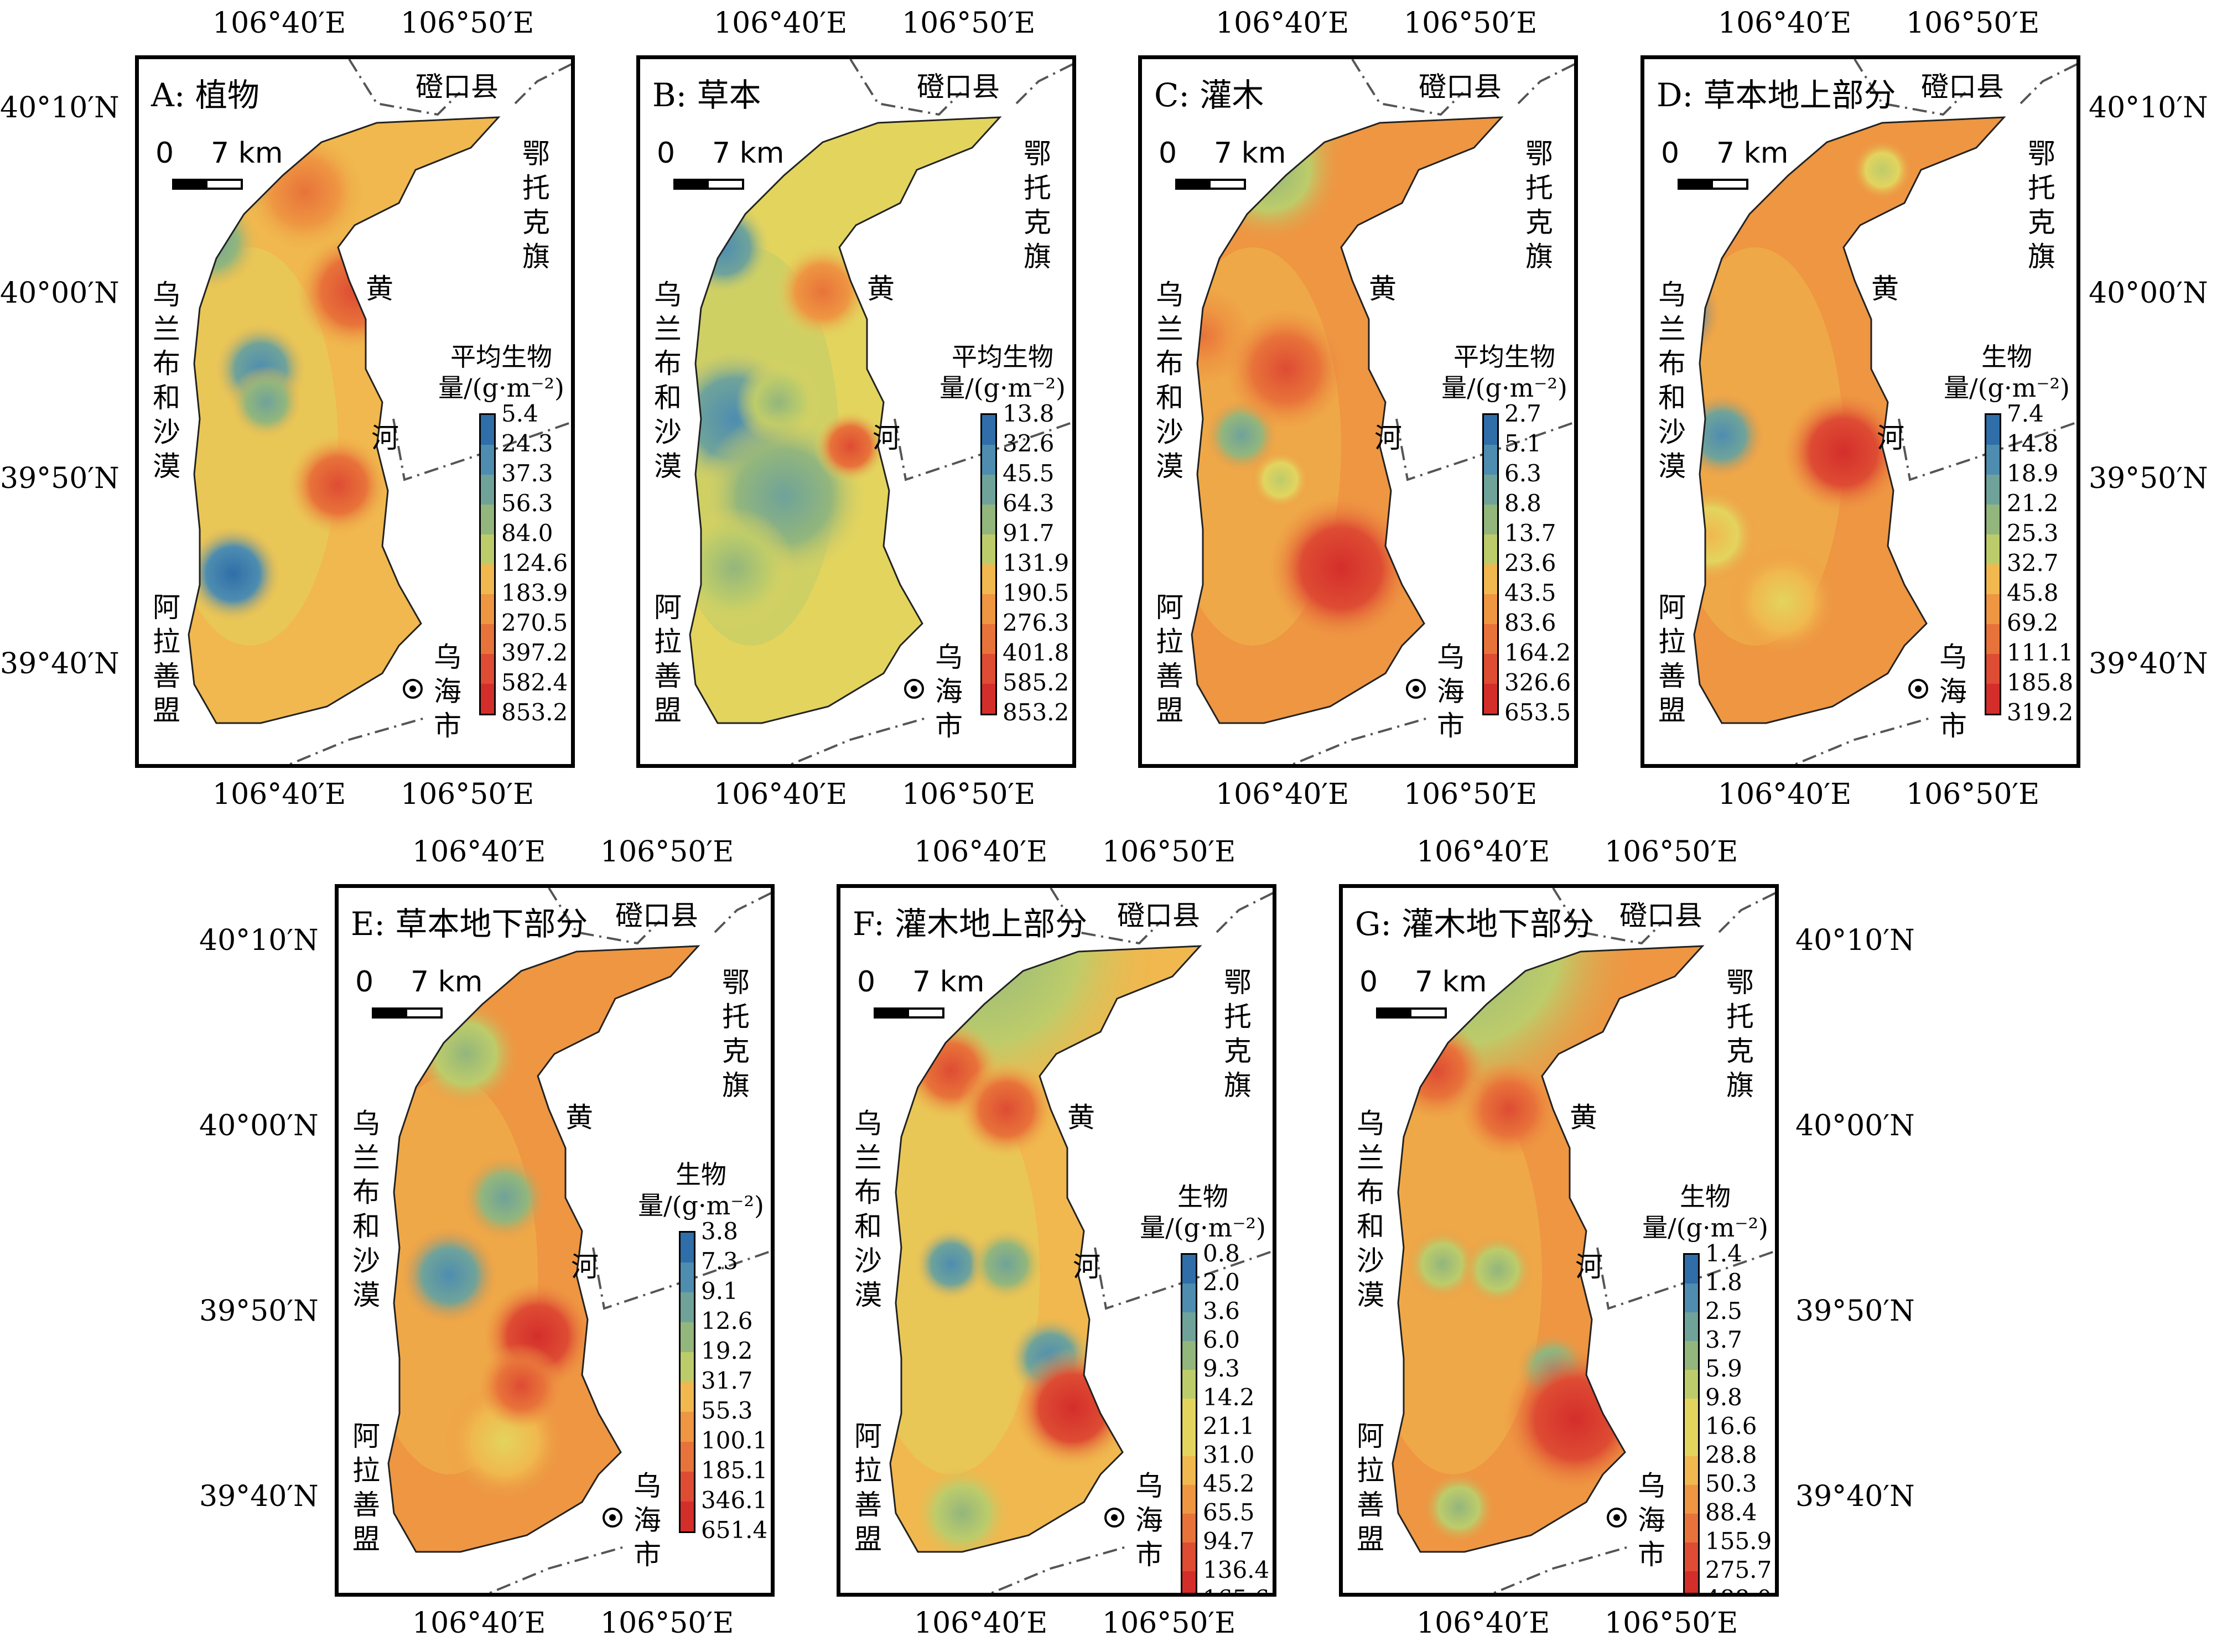 The image size is (2222, 1652). I want to click on legend-value: 9.8, so click(1723, 1397).